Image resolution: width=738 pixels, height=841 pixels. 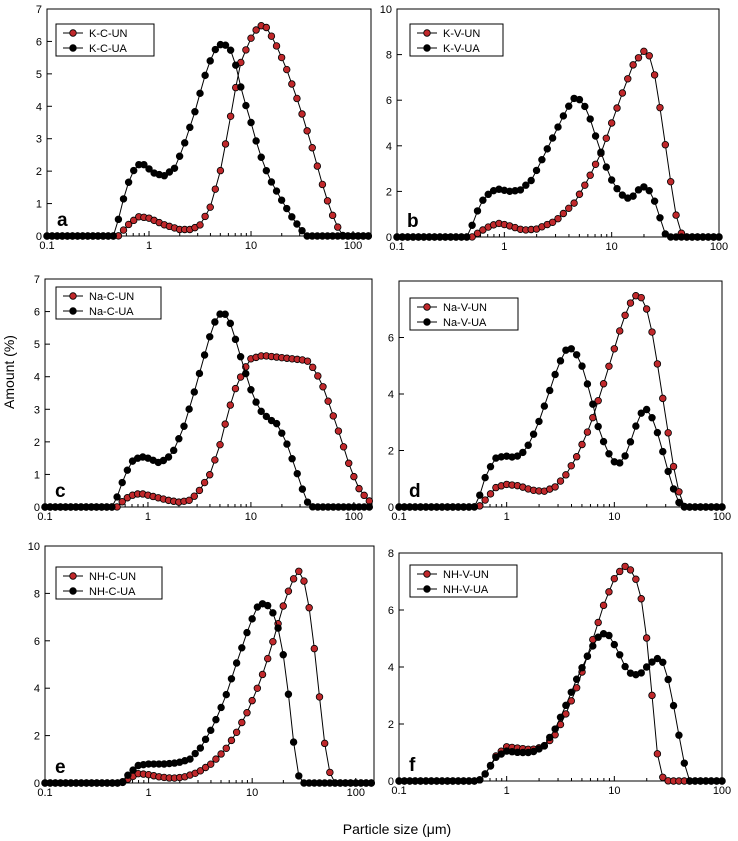 What do you see at coordinates (208, 393) in the screenshot?
I see `plot-frame` at bounding box center [208, 393].